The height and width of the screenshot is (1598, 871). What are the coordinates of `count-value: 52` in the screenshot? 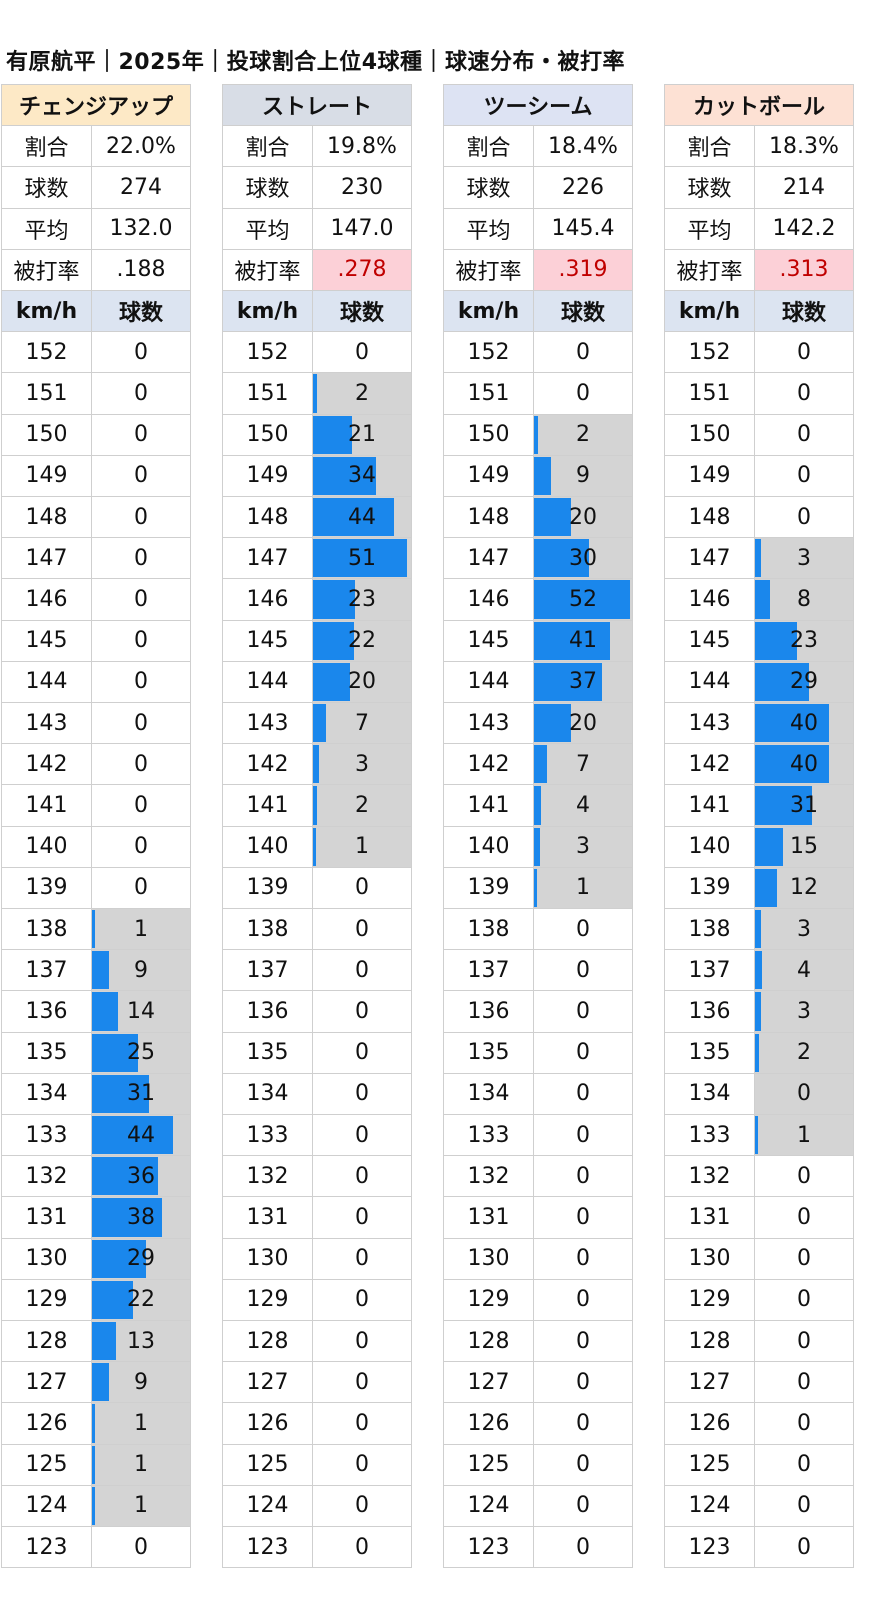 It's located at (583, 599).